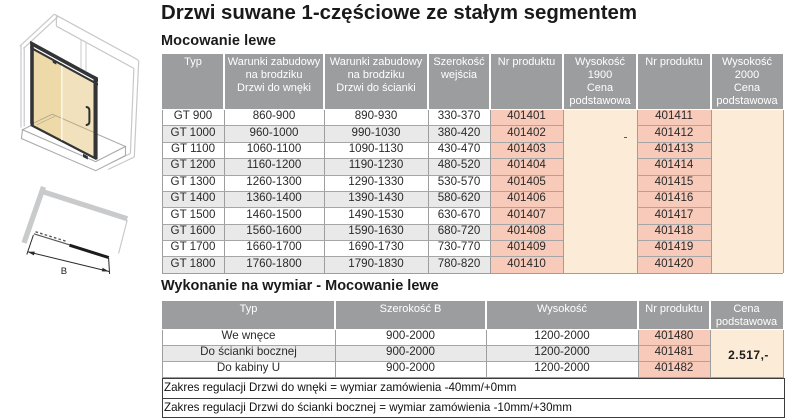 The width and height of the screenshot is (800, 420). What do you see at coordinates (64, 271) in the screenshot?
I see `svg-text: B` at bounding box center [64, 271].